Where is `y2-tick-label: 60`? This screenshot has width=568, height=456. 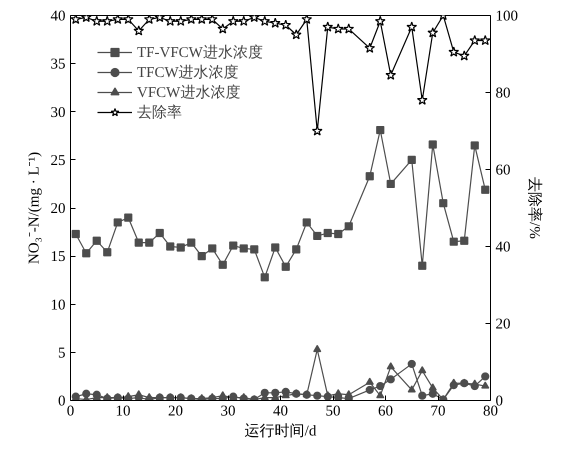
y2-tick-label: 60 is located at coordinates (503, 170).